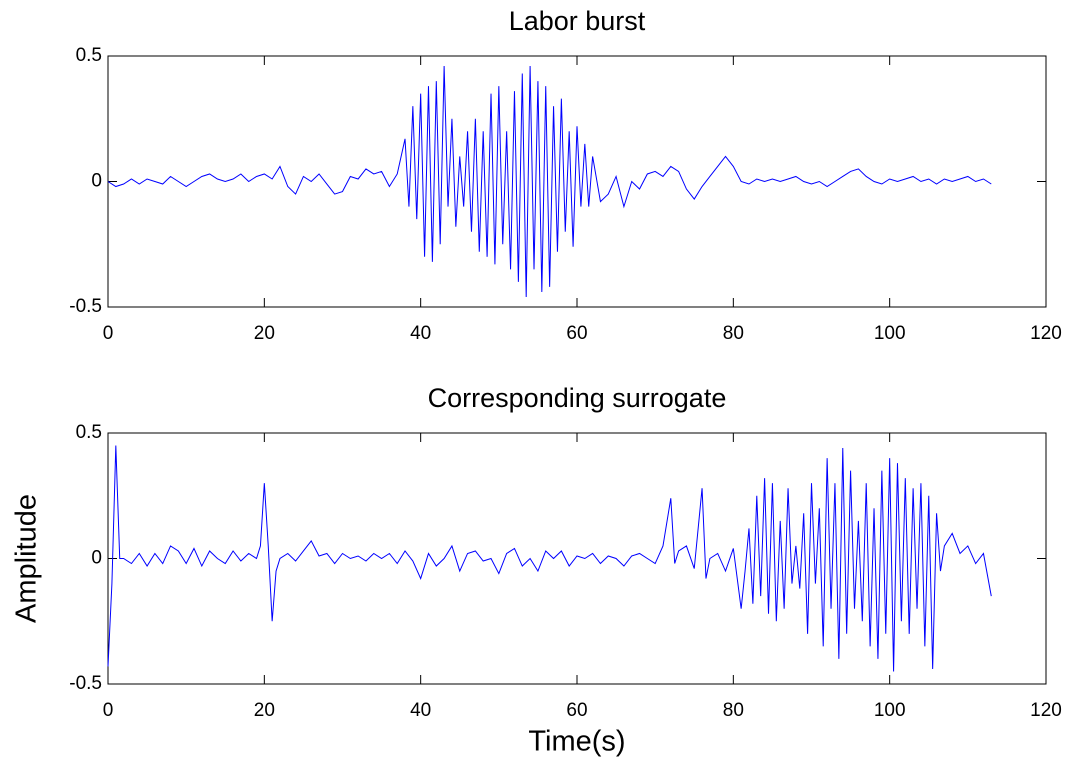  I want to click on chart-title: Labor burst, so click(577, 21).